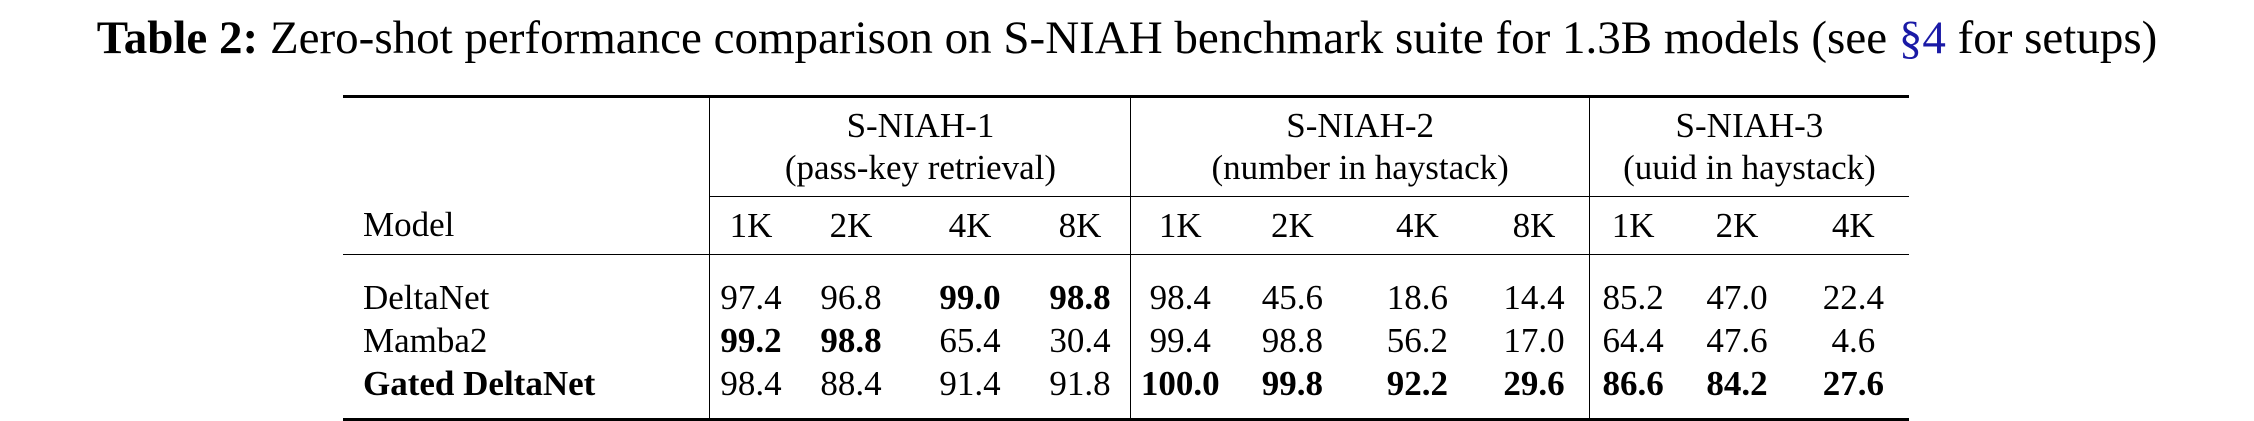  Describe the element at coordinates (1417, 340) in the screenshot. I see `score-cell: 56.2` at that location.